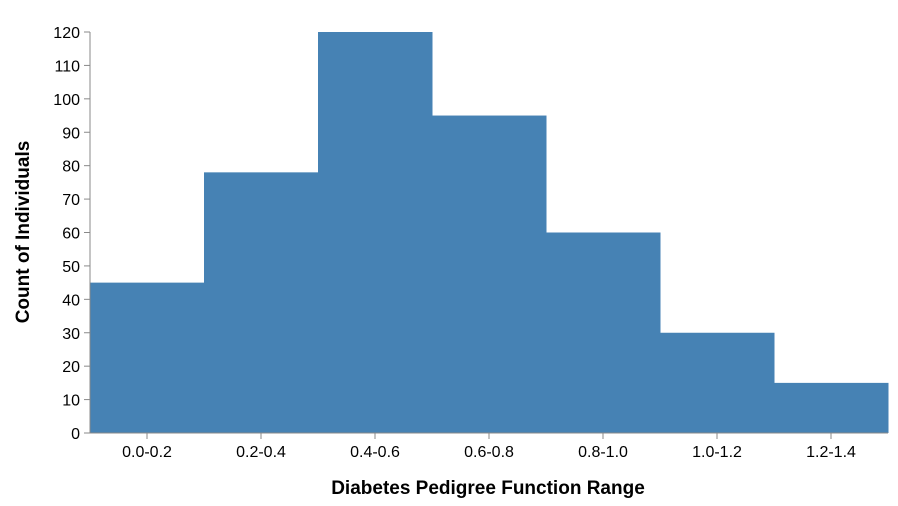 This screenshot has width=898, height=506. What do you see at coordinates (71, 200) in the screenshot?
I see `y-tick-label-70: 70` at bounding box center [71, 200].